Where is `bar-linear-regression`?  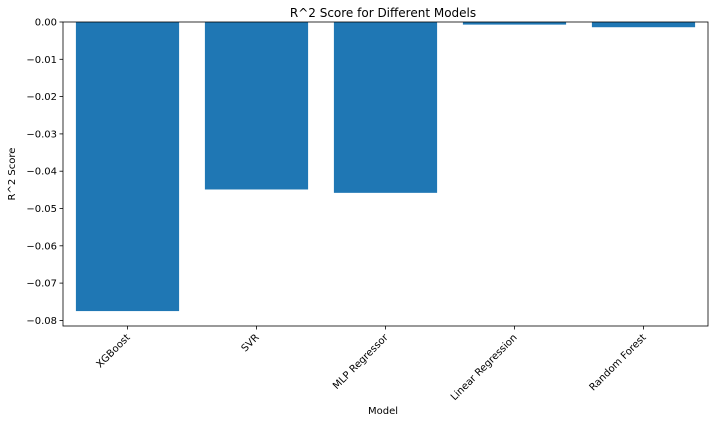 bar-linear-regression is located at coordinates (514, 23).